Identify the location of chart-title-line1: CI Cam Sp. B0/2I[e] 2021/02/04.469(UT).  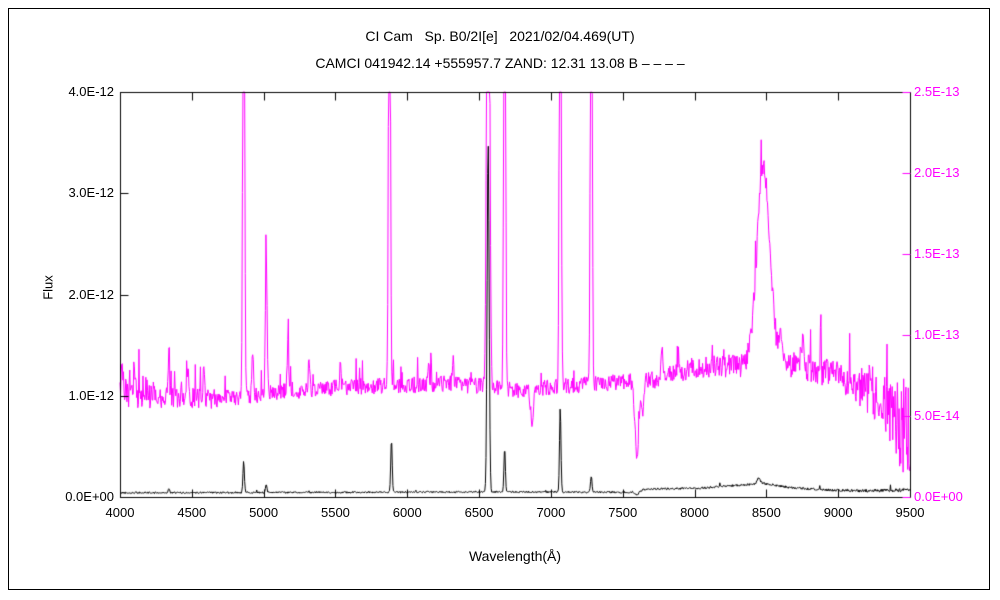
(500, 36).